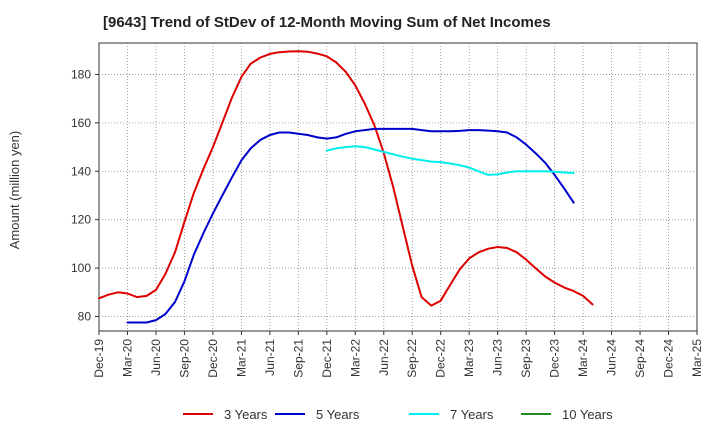  I want to click on x-tick-label: Sep-22, so click(412, 358).